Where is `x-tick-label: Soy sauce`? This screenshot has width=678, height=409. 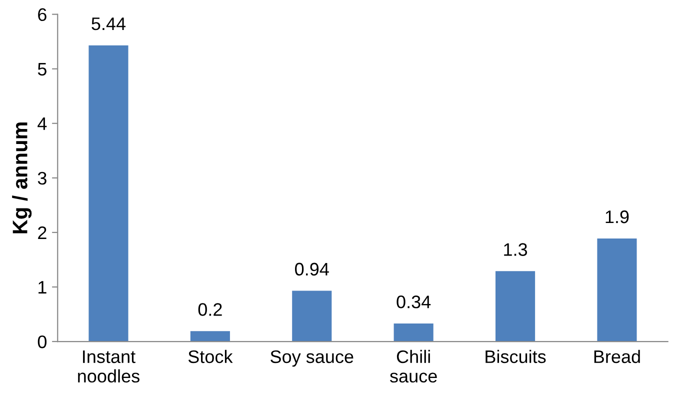 x-tick-label: Soy sauce is located at coordinates (312, 358).